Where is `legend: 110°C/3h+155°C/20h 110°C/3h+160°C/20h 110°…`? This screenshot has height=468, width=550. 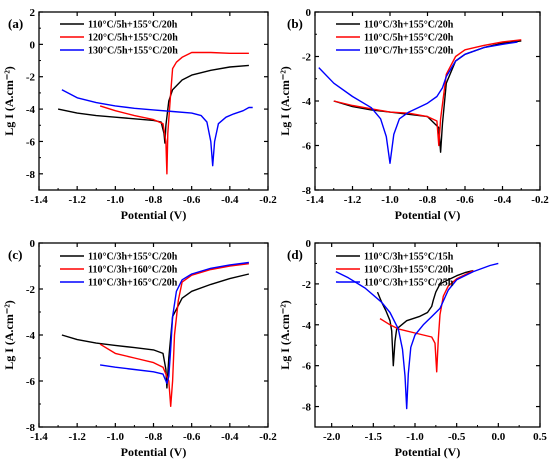 legend: 110°C/3h+155°C/20h 110°C/3h+160°C/20h 110°… is located at coordinates (119, 270).